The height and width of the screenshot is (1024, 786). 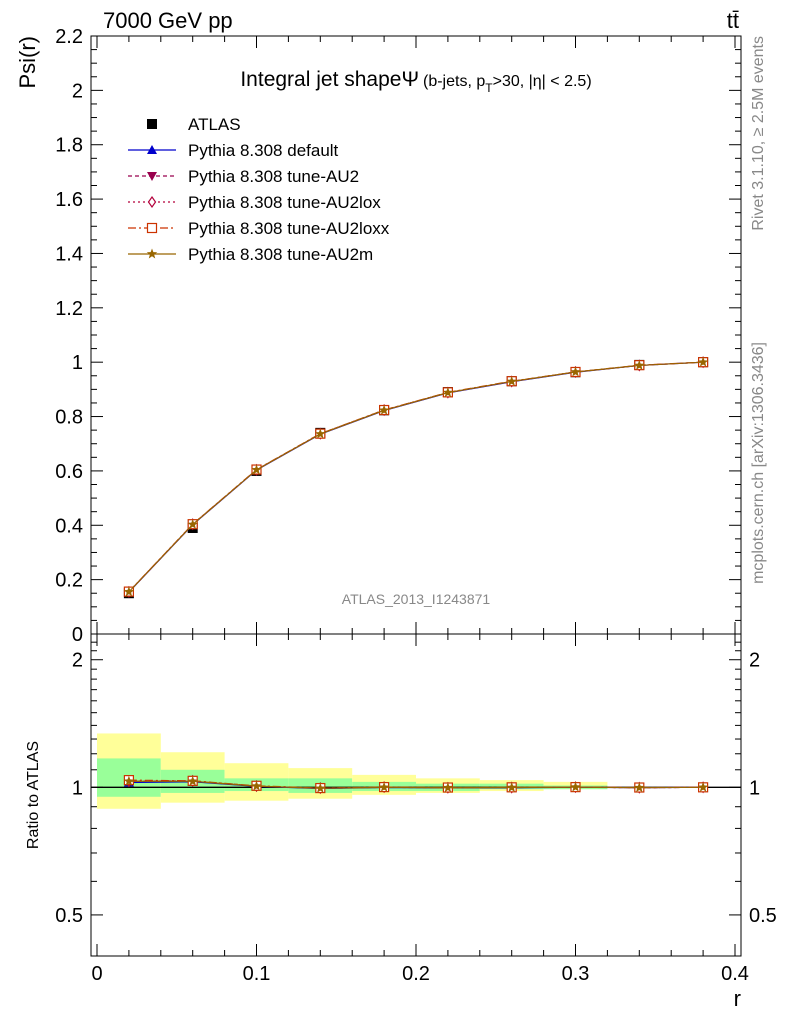 What do you see at coordinates (77, 91) in the screenshot?
I see `y-tick-label: 2` at bounding box center [77, 91].